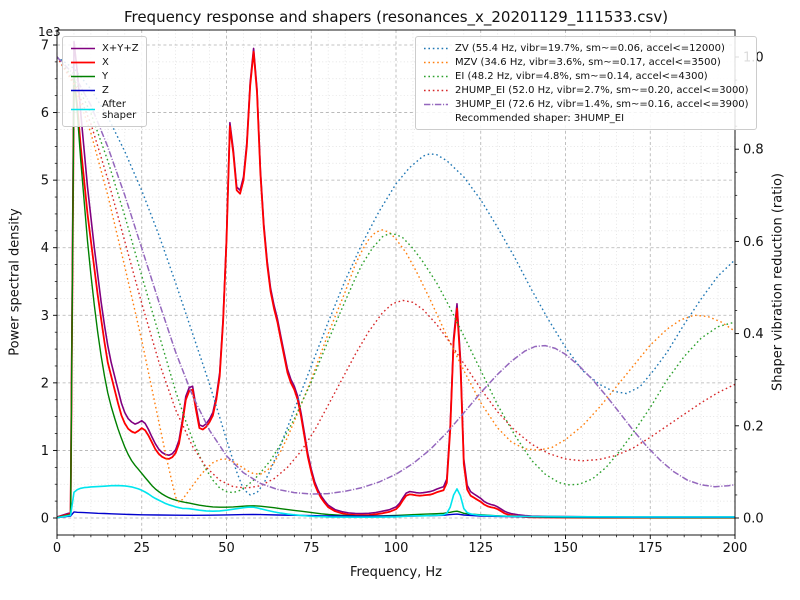  What do you see at coordinates (45, 248) in the screenshot?
I see `y-left-tick-label: 4` at bounding box center [45, 248].